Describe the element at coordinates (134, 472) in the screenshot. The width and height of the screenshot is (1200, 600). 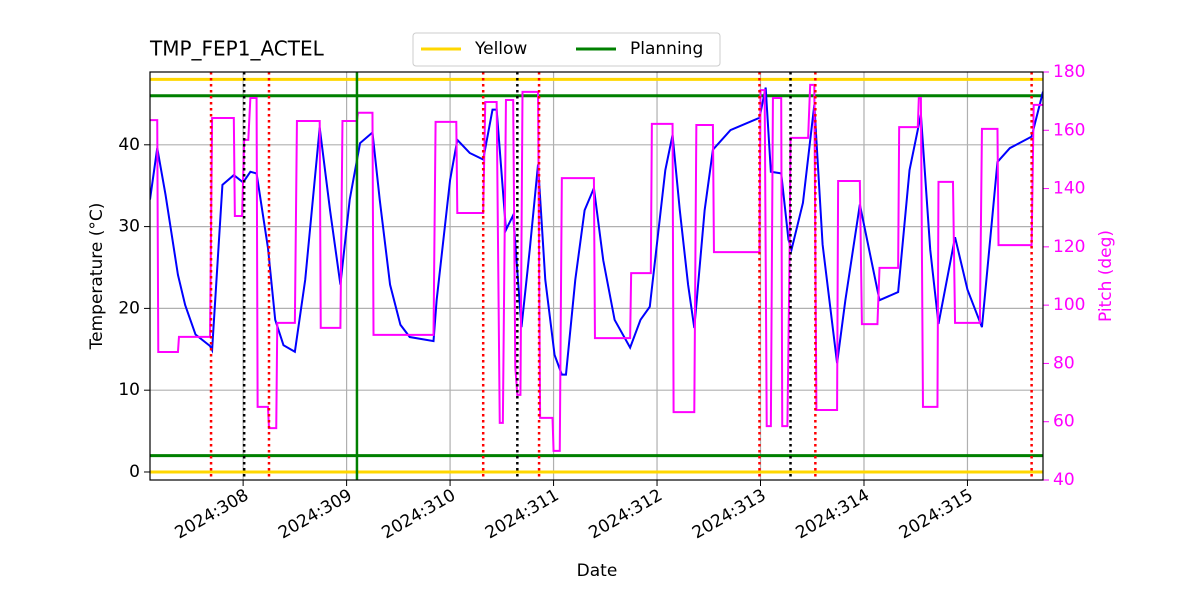
I see `y-tick-label: 0` at that location.